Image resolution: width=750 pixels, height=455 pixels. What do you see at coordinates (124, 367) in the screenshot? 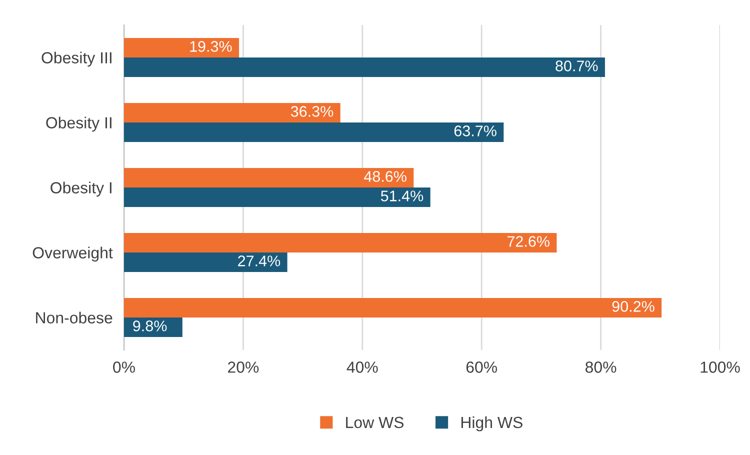
I see `x-tick-label: 0%` at bounding box center [124, 367].